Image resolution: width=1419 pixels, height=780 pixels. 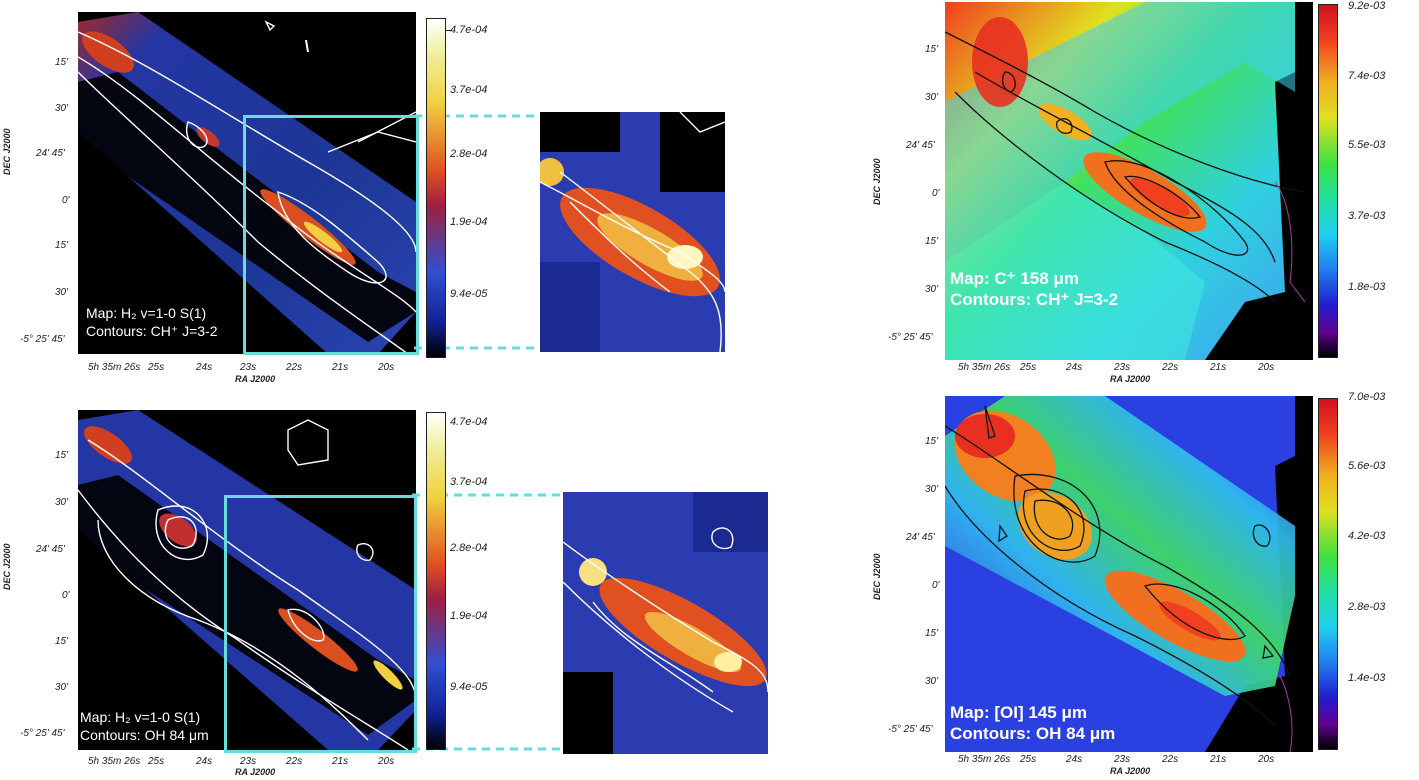 What do you see at coordinates (62, 245) in the screenshot?
I see `dec-tick-tl-4: 15'` at bounding box center [62, 245].